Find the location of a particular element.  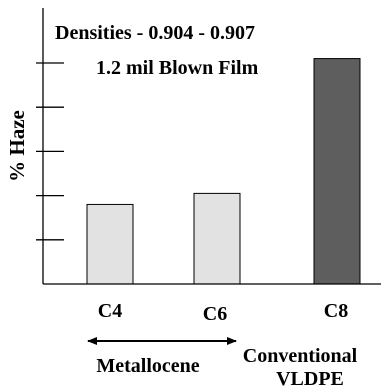

group-label-metallocene: Metallocene is located at coordinates (147, 366).